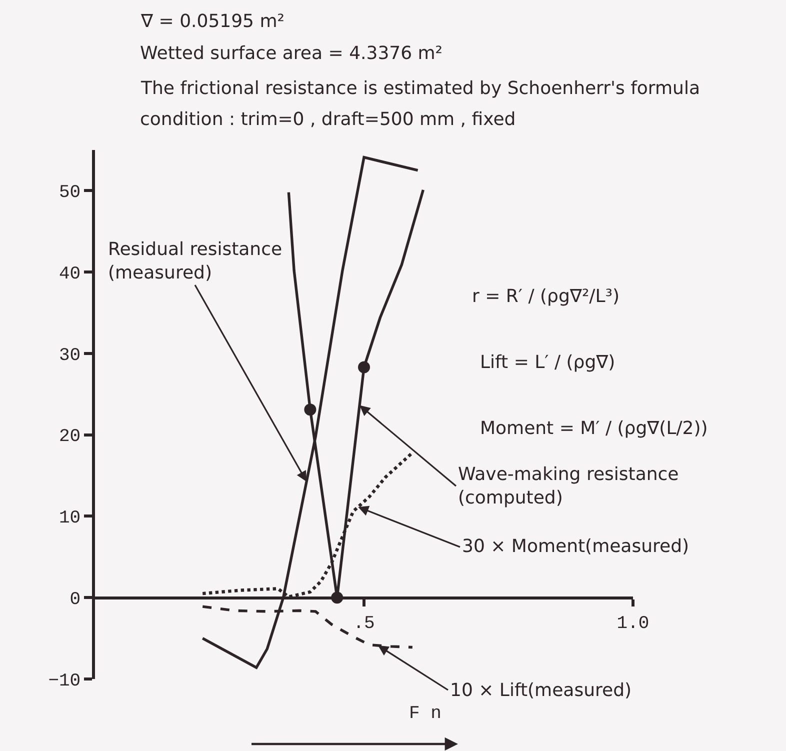  Describe the element at coordinates (69, 356) in the screenshot. I see `y-tick-label: 30` at that location.